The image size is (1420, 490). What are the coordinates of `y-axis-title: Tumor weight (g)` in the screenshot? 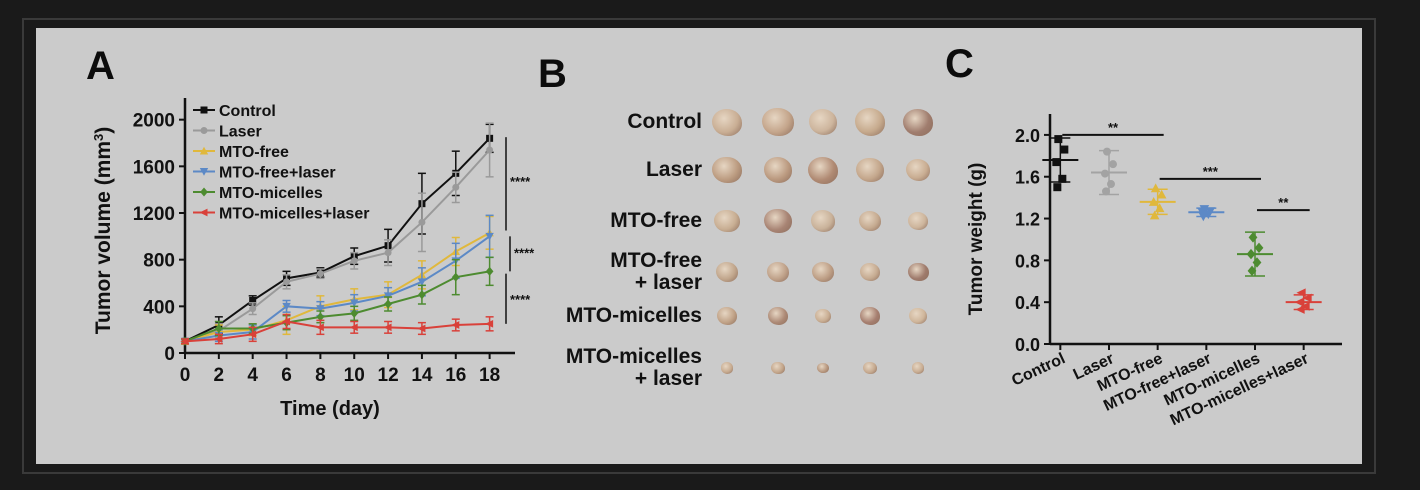 It's located at (976, 239).